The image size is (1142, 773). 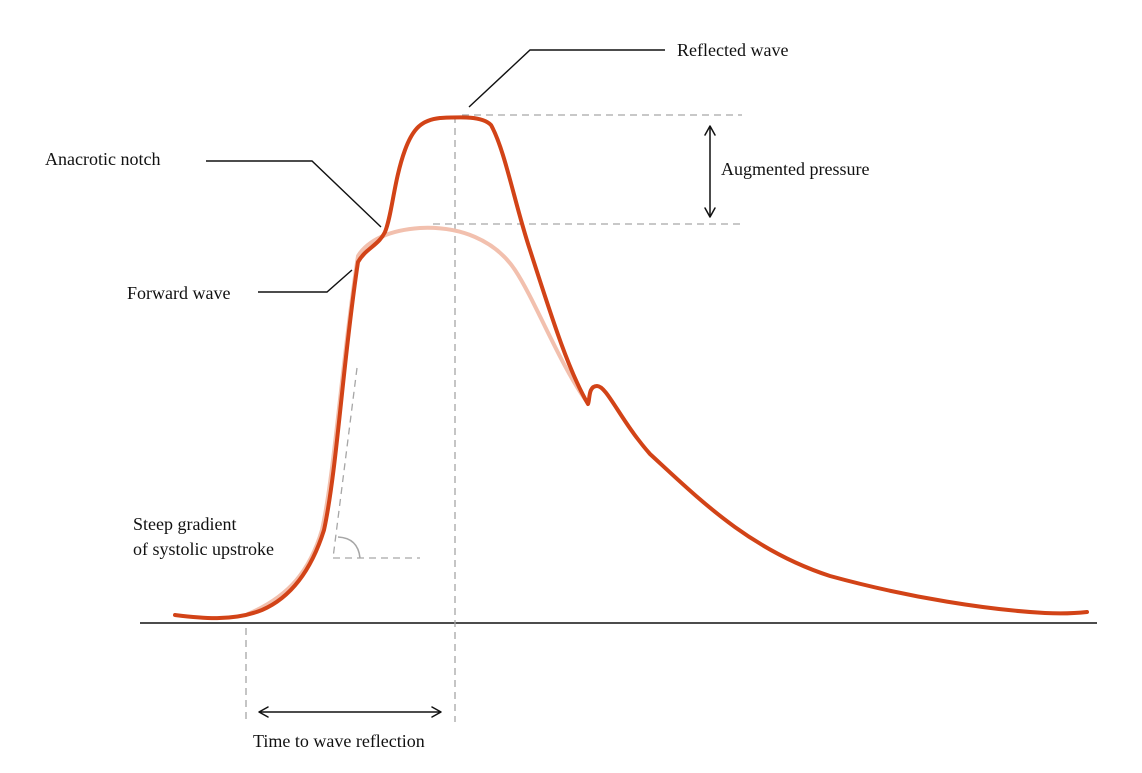 What do you see at coordinates (178, 293) in the screenshot?
I see `forward-wave-label: Forward wave` at bounding box center [178, 293].